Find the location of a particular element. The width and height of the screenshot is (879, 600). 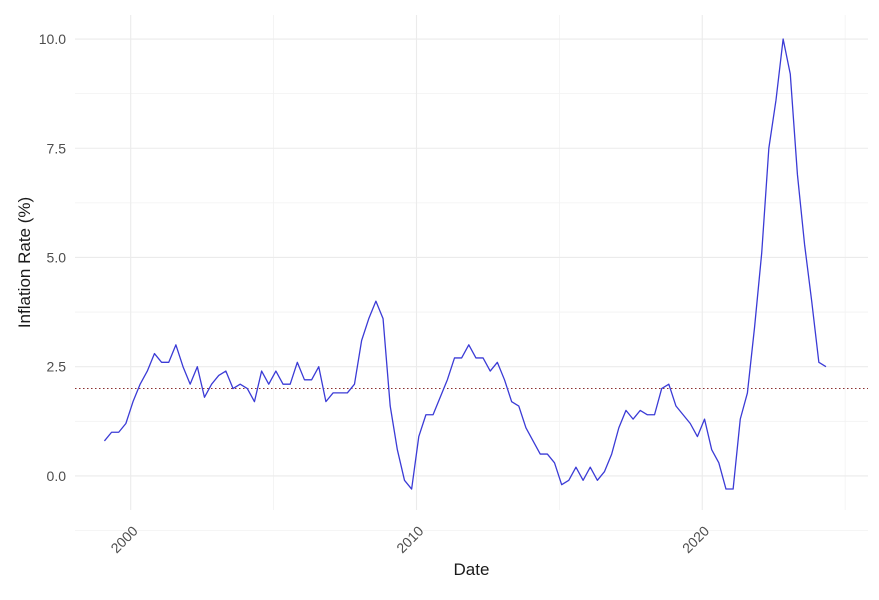

x-tick-labels: 2000 2010 2020 is located at coordinates (409, 539).